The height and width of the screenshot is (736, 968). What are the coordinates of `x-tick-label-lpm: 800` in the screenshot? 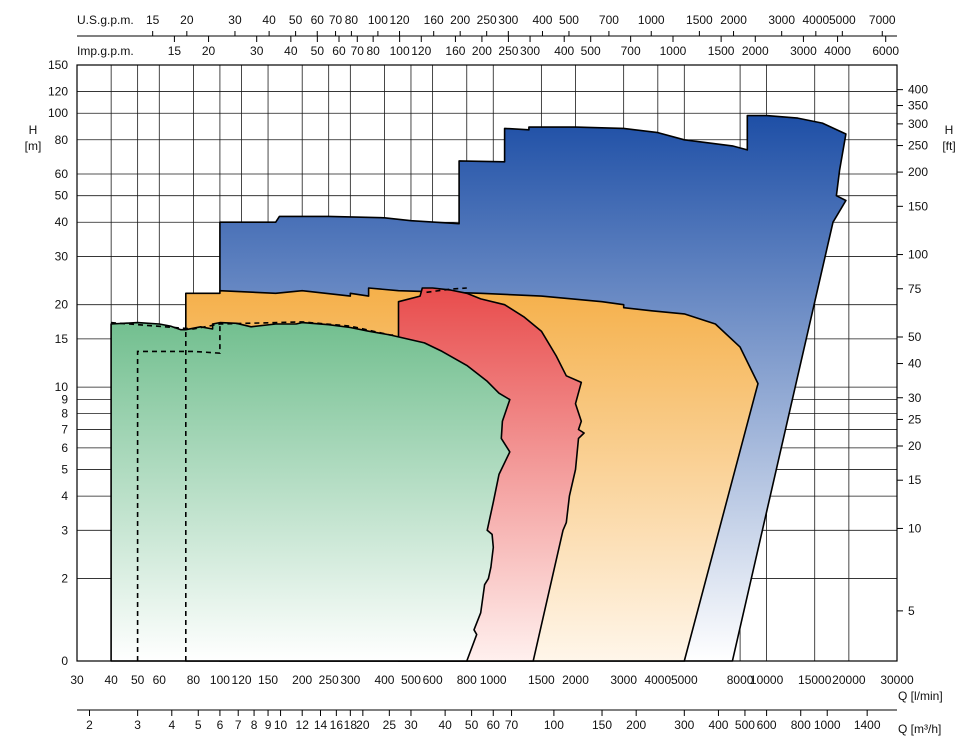 It's located at (467, 680).